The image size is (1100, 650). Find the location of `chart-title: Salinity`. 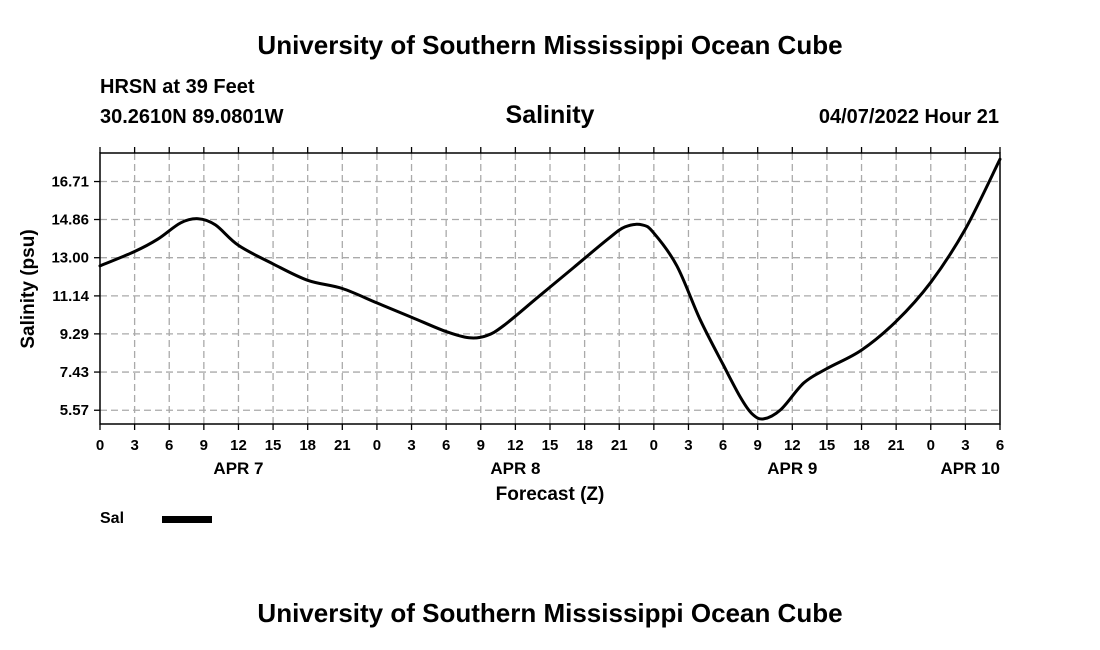

chart-title: Salinity is located at coordinates (550, 115).